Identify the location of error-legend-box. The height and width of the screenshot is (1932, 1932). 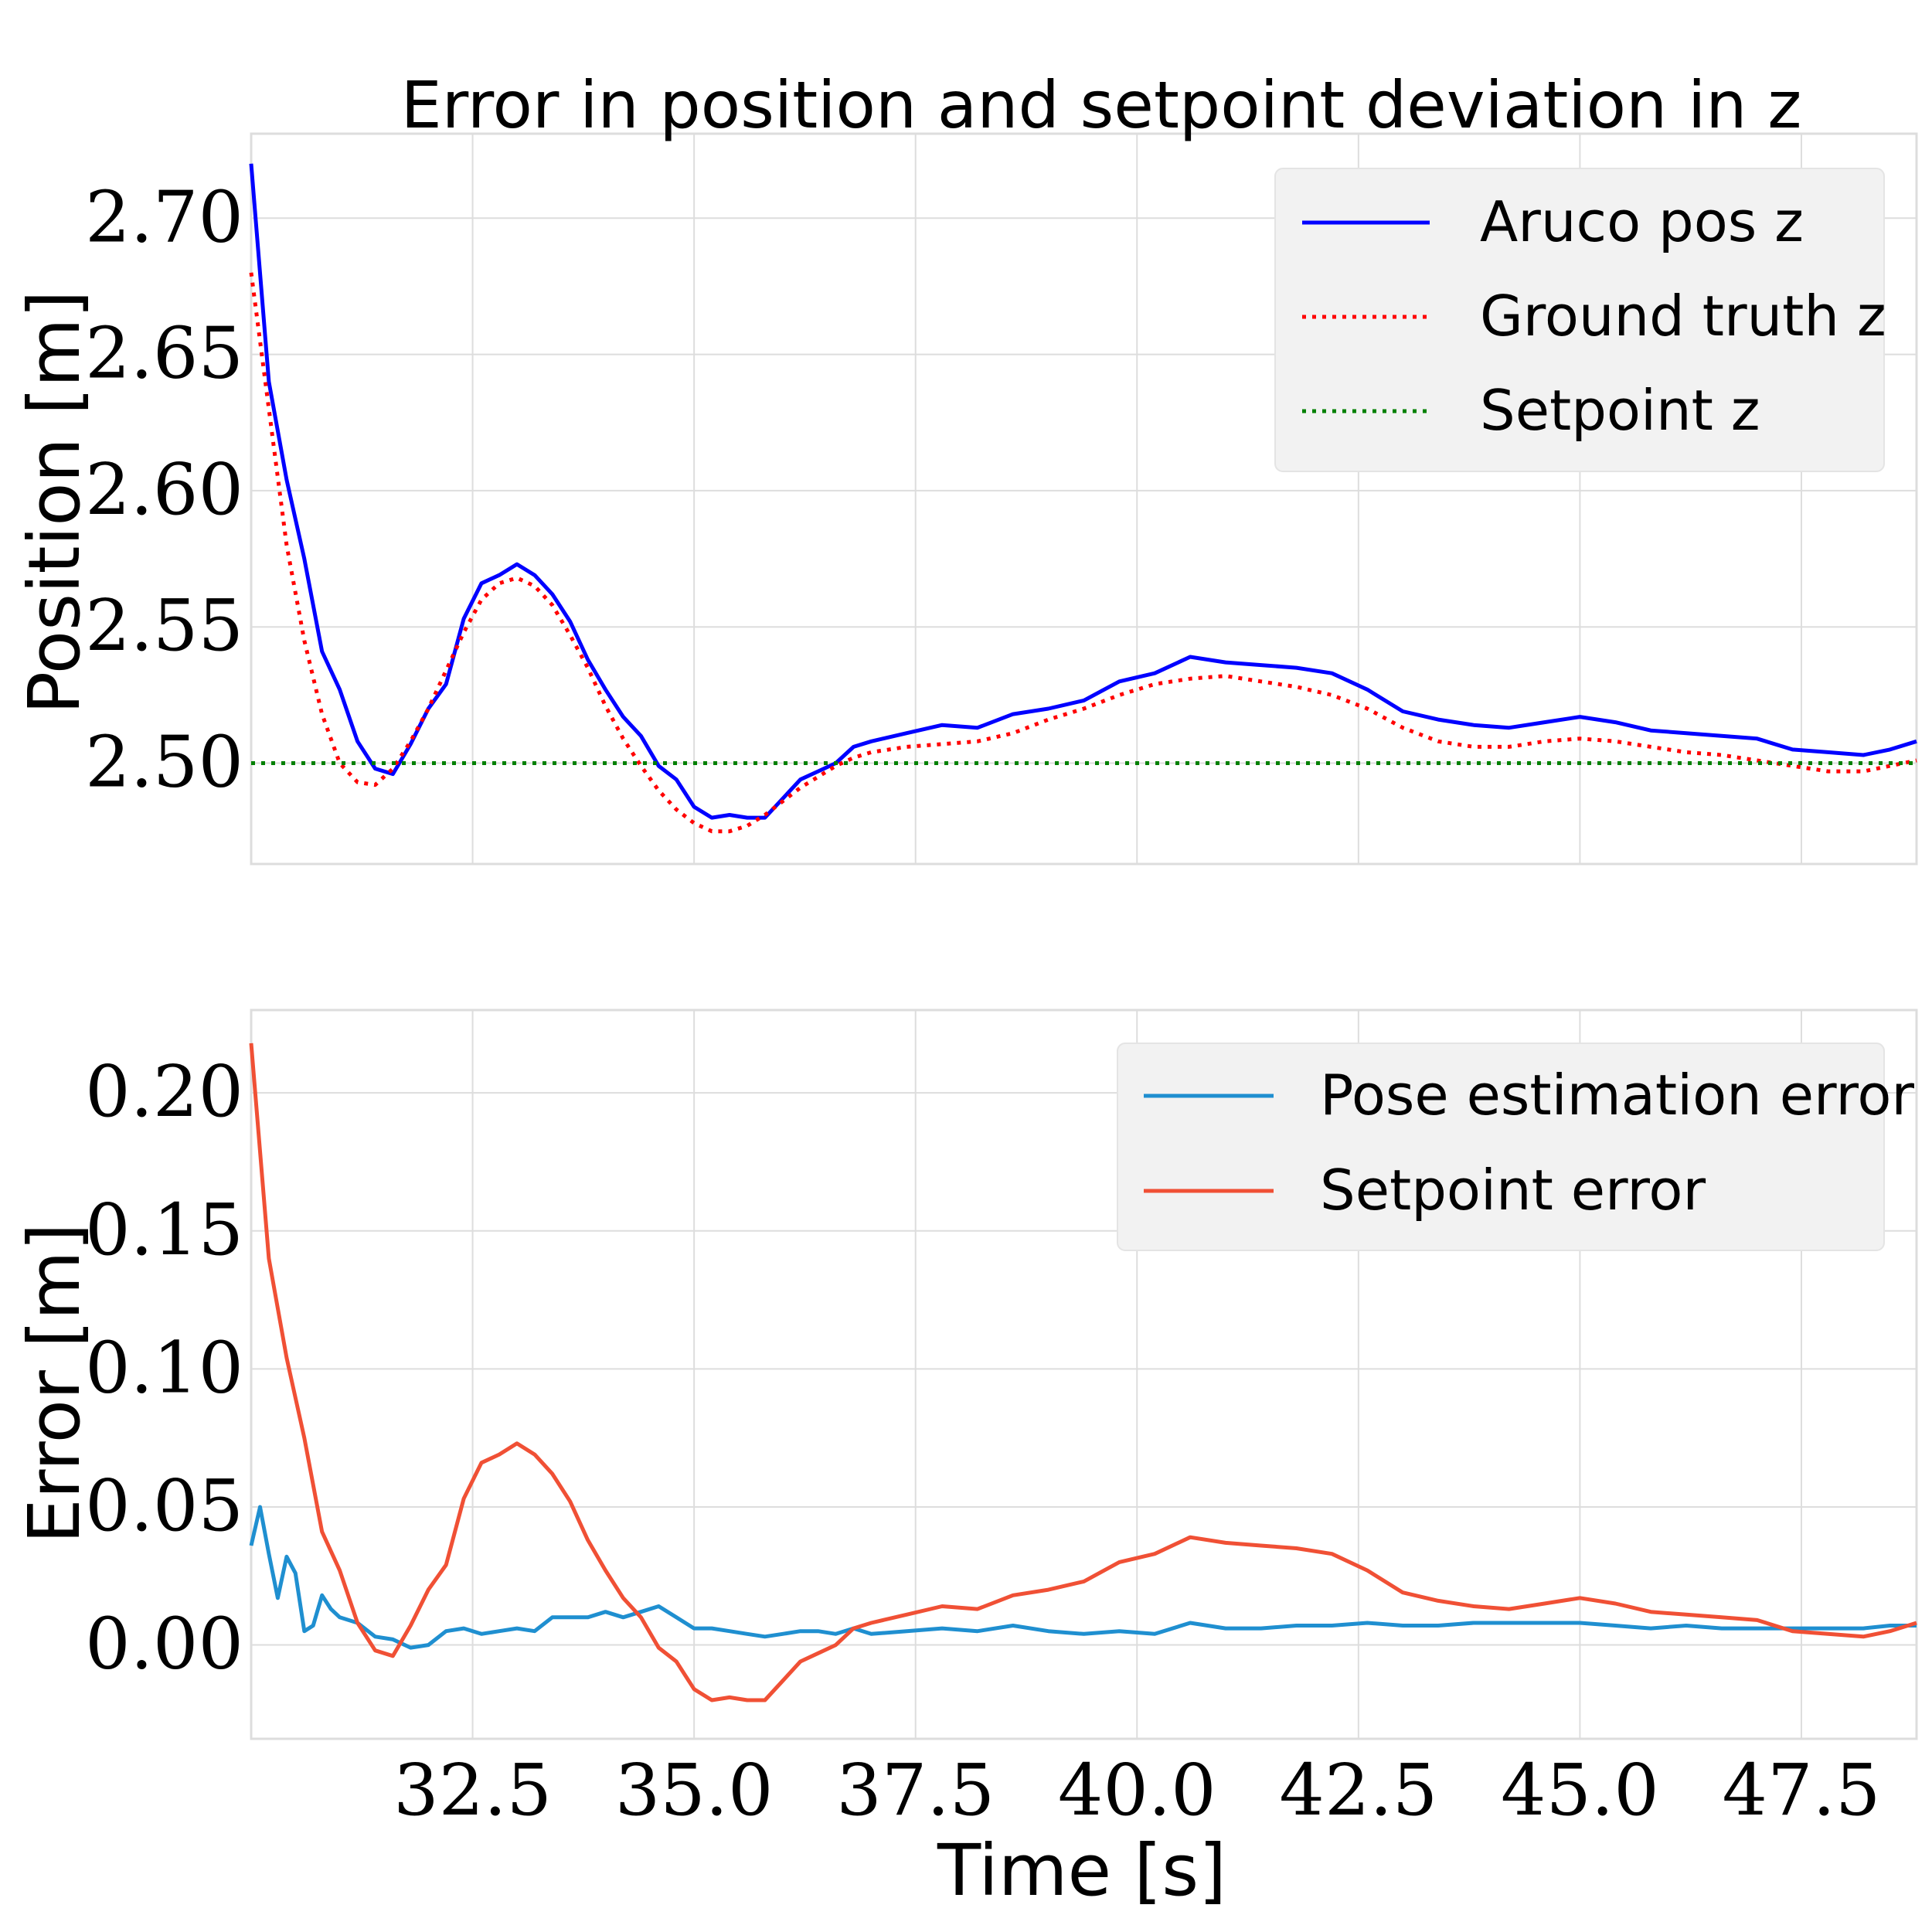
(1501, 1147).